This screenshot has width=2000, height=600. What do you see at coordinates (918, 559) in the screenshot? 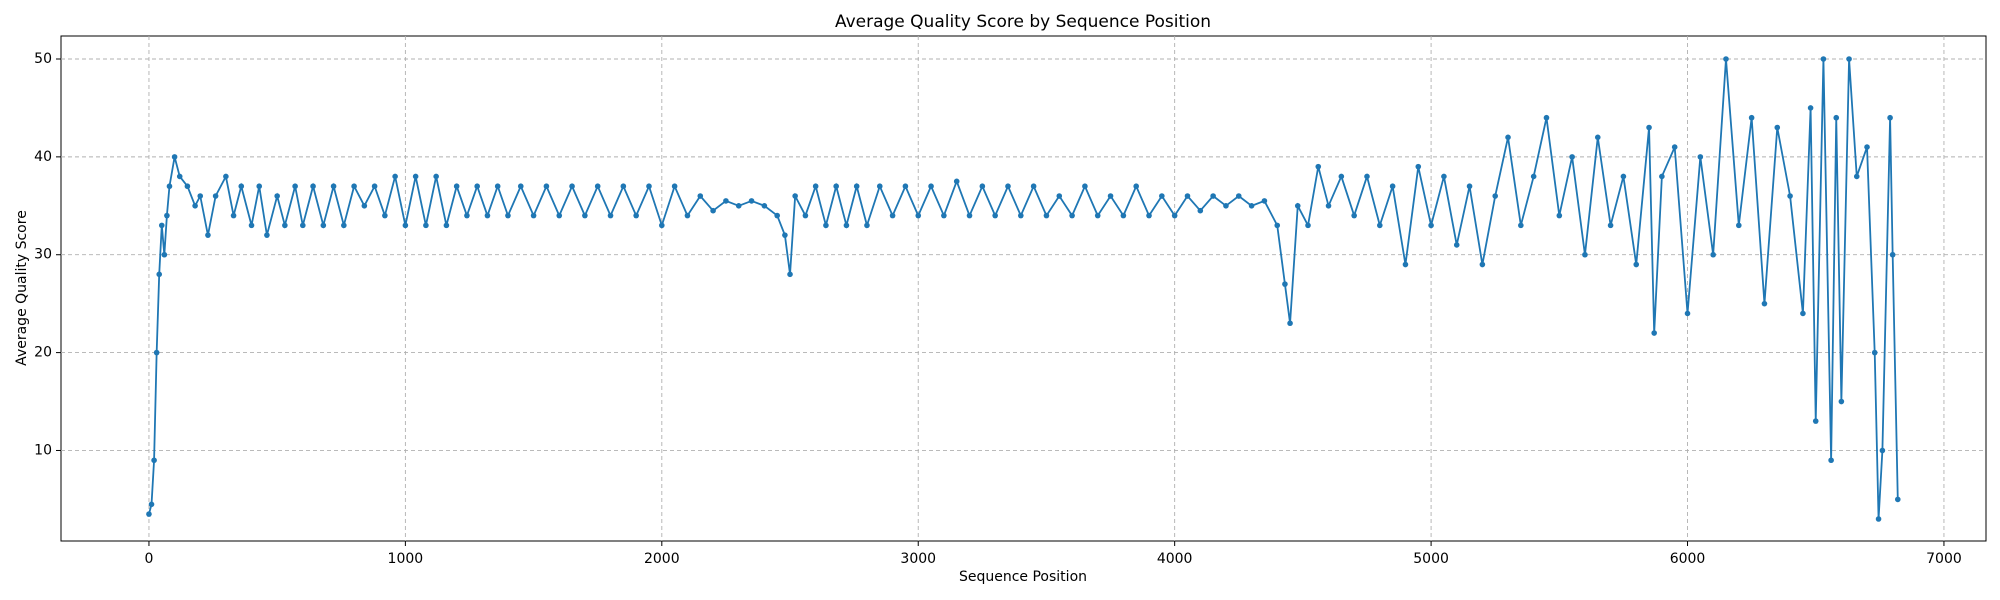
I see `x-tick-label: 3000` at bounding box center [918, 559].